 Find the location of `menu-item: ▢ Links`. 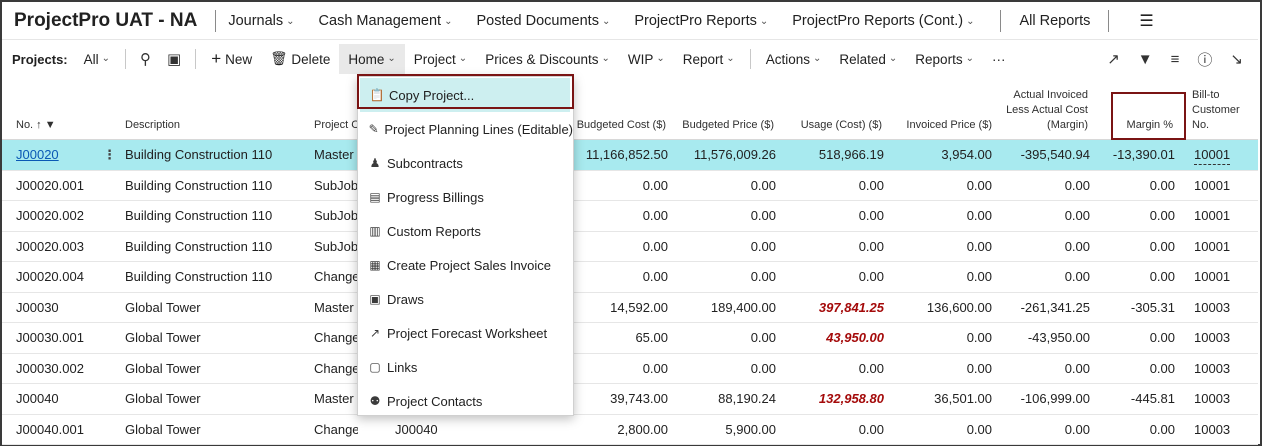

menu-item: ▢ Links is located at coordinates (465, 367).